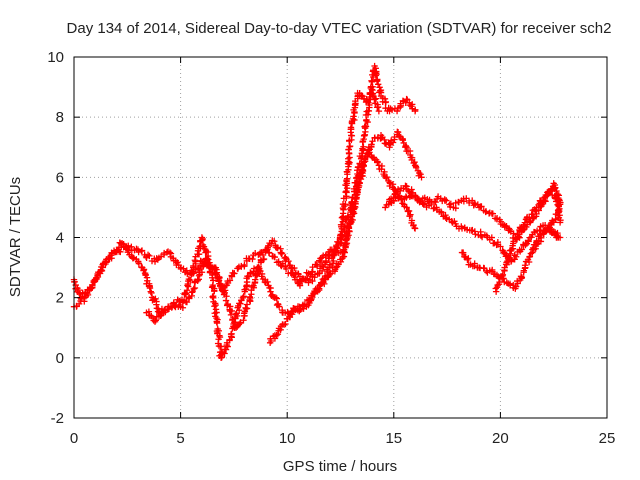 The height and width of the screenshot is (480, 640). Describe the element at coordinates (60, 177) in the screenshot. I see `y-tick-label: 6` at that location.